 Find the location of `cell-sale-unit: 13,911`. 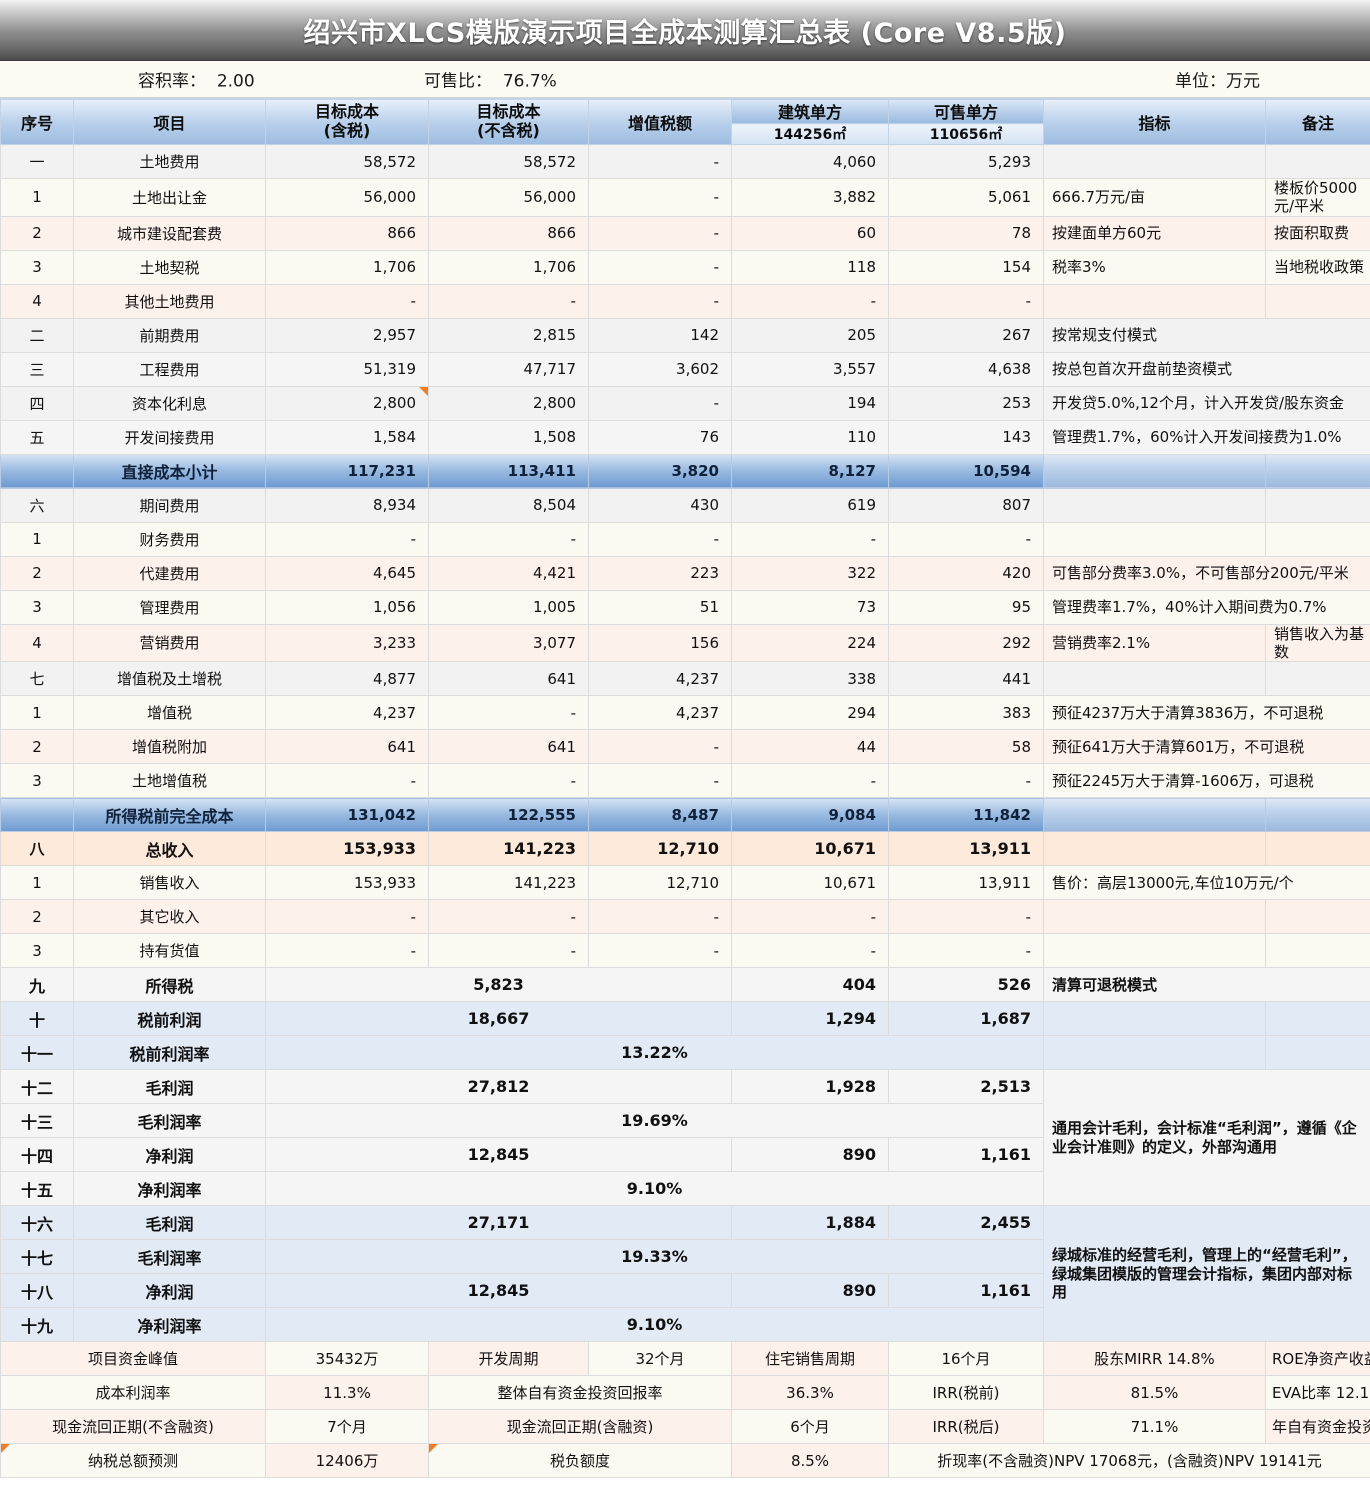

cell-sale-unit: 13,911 is located at coordinates (966, 849).